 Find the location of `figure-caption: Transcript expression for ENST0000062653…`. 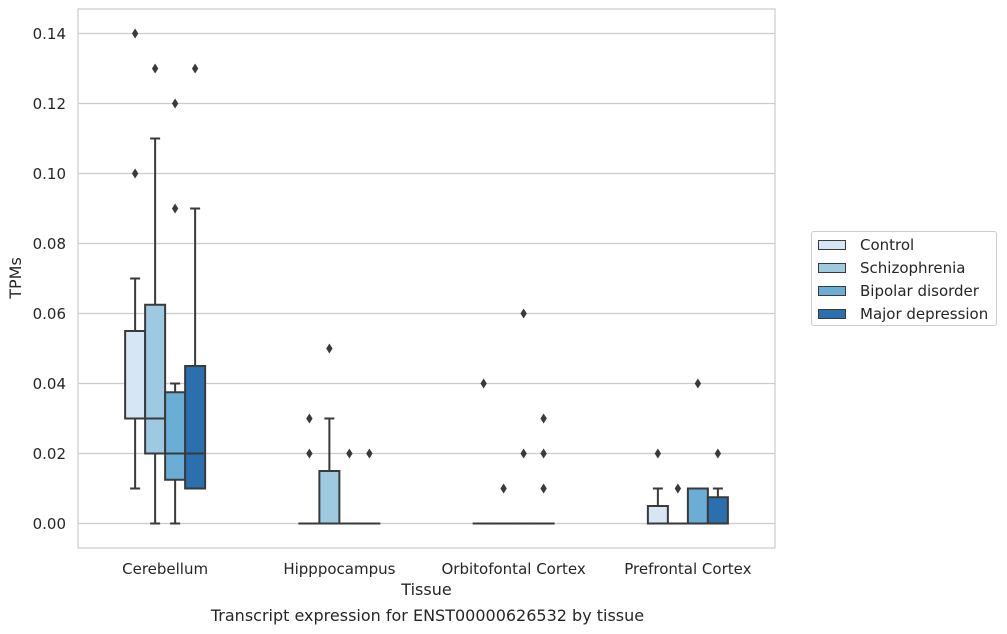

figure-caption: Transcript expression for ENST0000062653… is located at coordinates (427, 615).